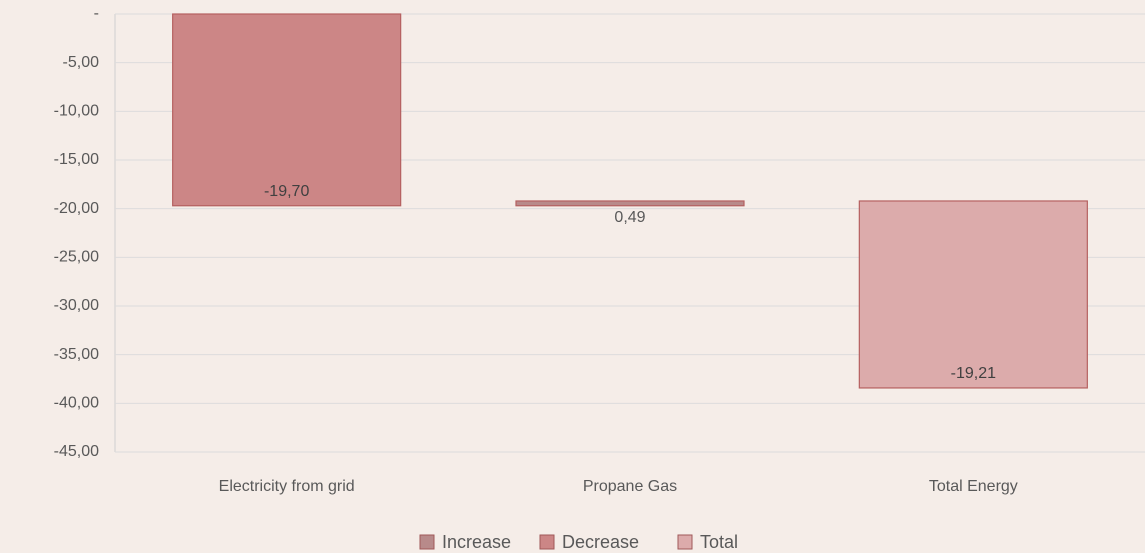  Describe the element at coordinates (76, 159) in the screenshot. I see `y-tick-label: -15,00` at that location.